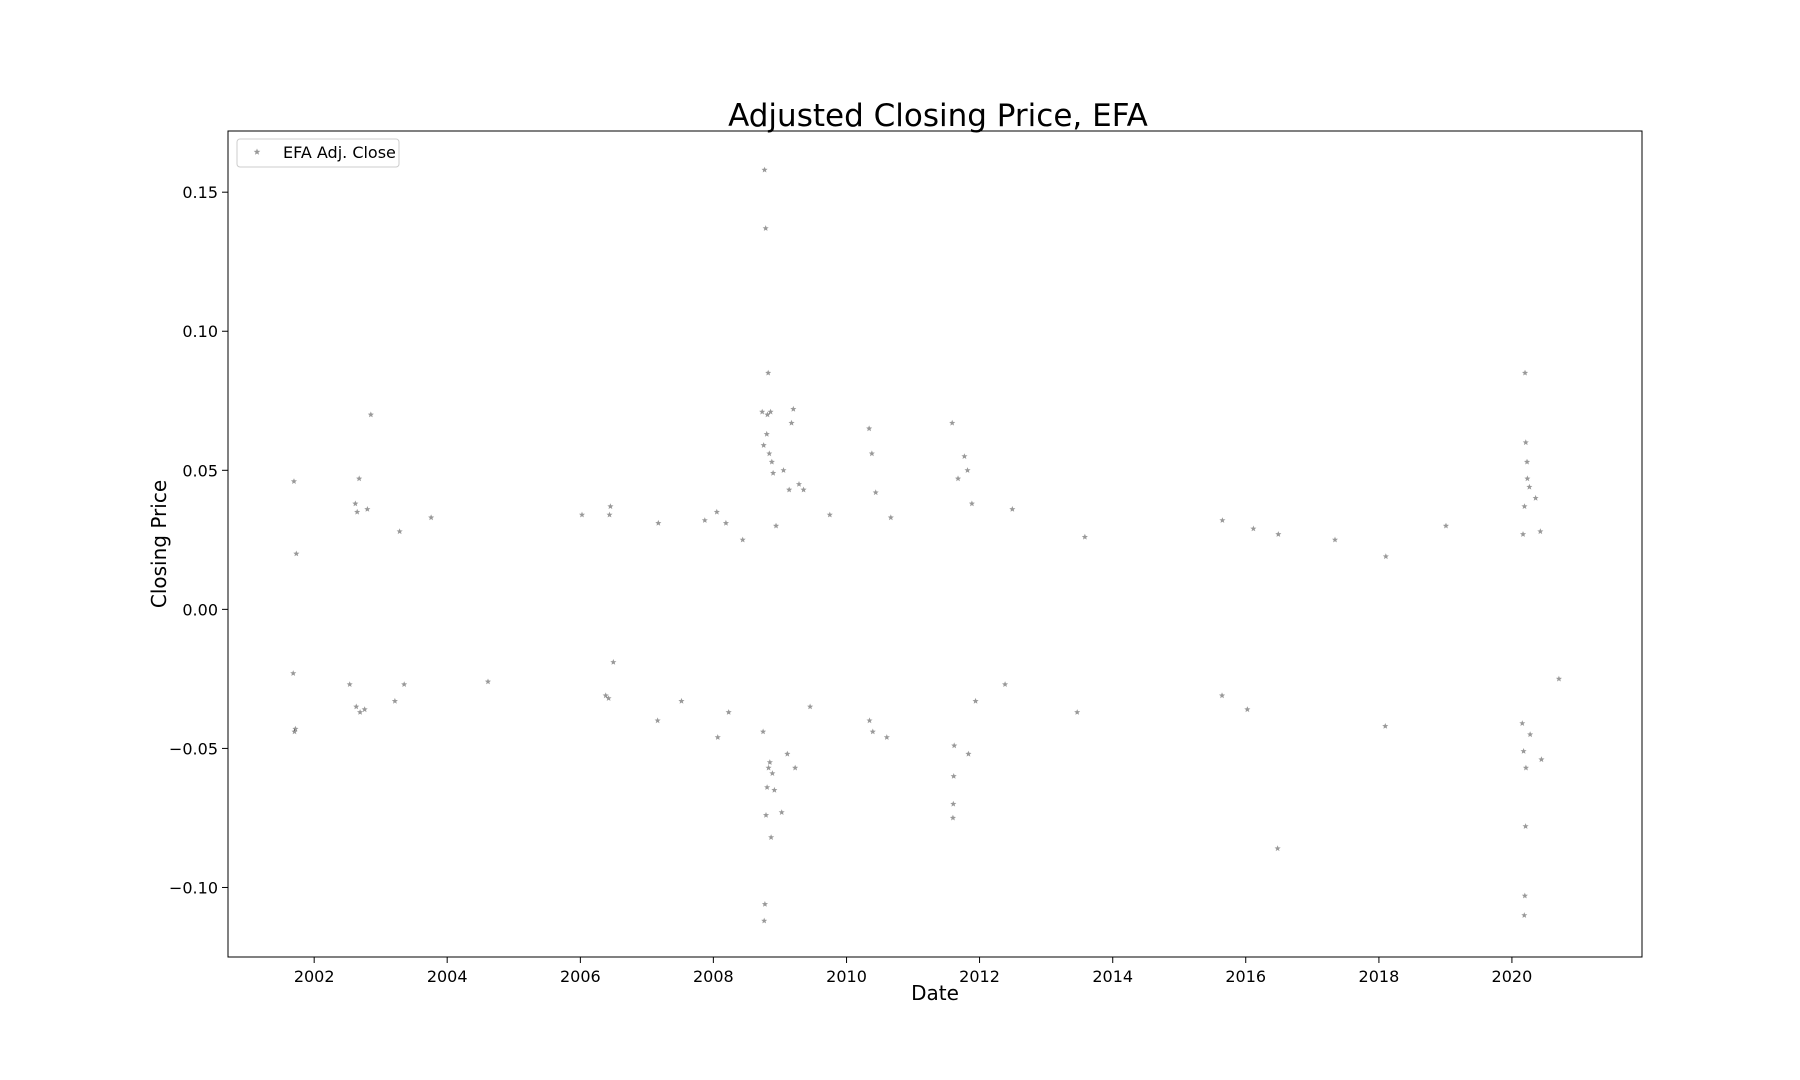 This screenshot has height=1080, width=1800. Describe the element at coordinates (1112, 976) in the screenshot. I see `x-tick-label: 2014` at that location.